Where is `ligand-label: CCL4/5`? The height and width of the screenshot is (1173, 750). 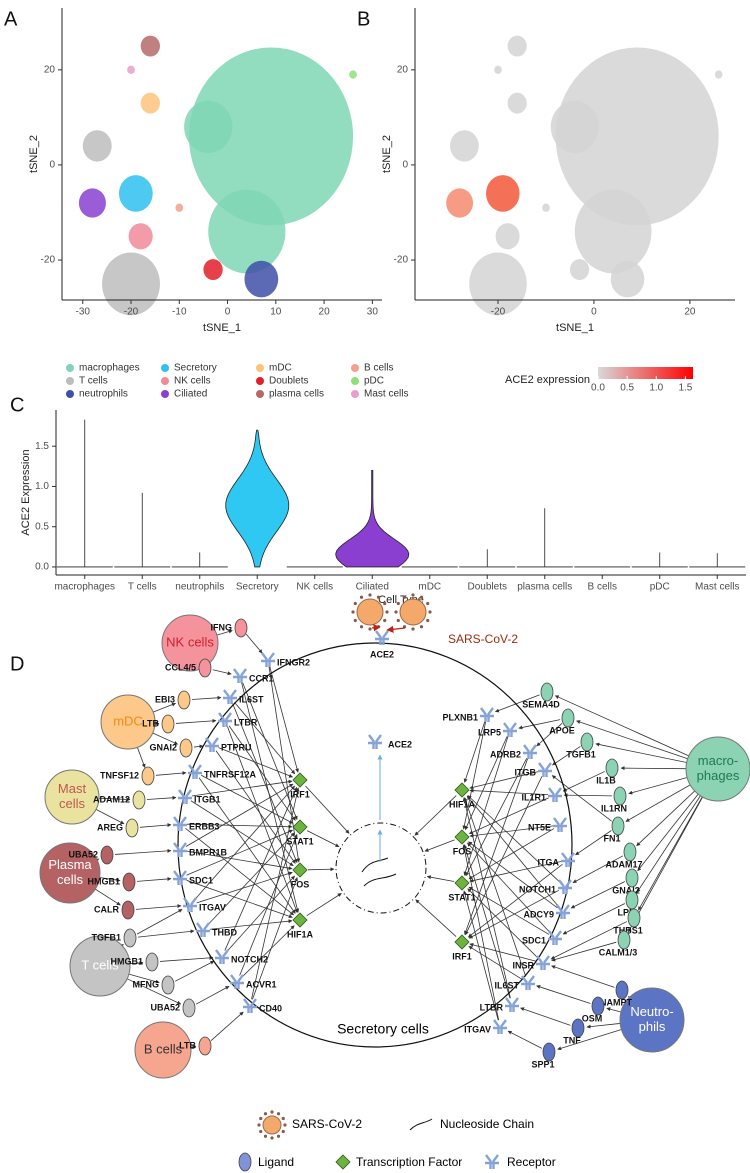
ligand-label: CCL4/5 is located at coordinates (180, 667).